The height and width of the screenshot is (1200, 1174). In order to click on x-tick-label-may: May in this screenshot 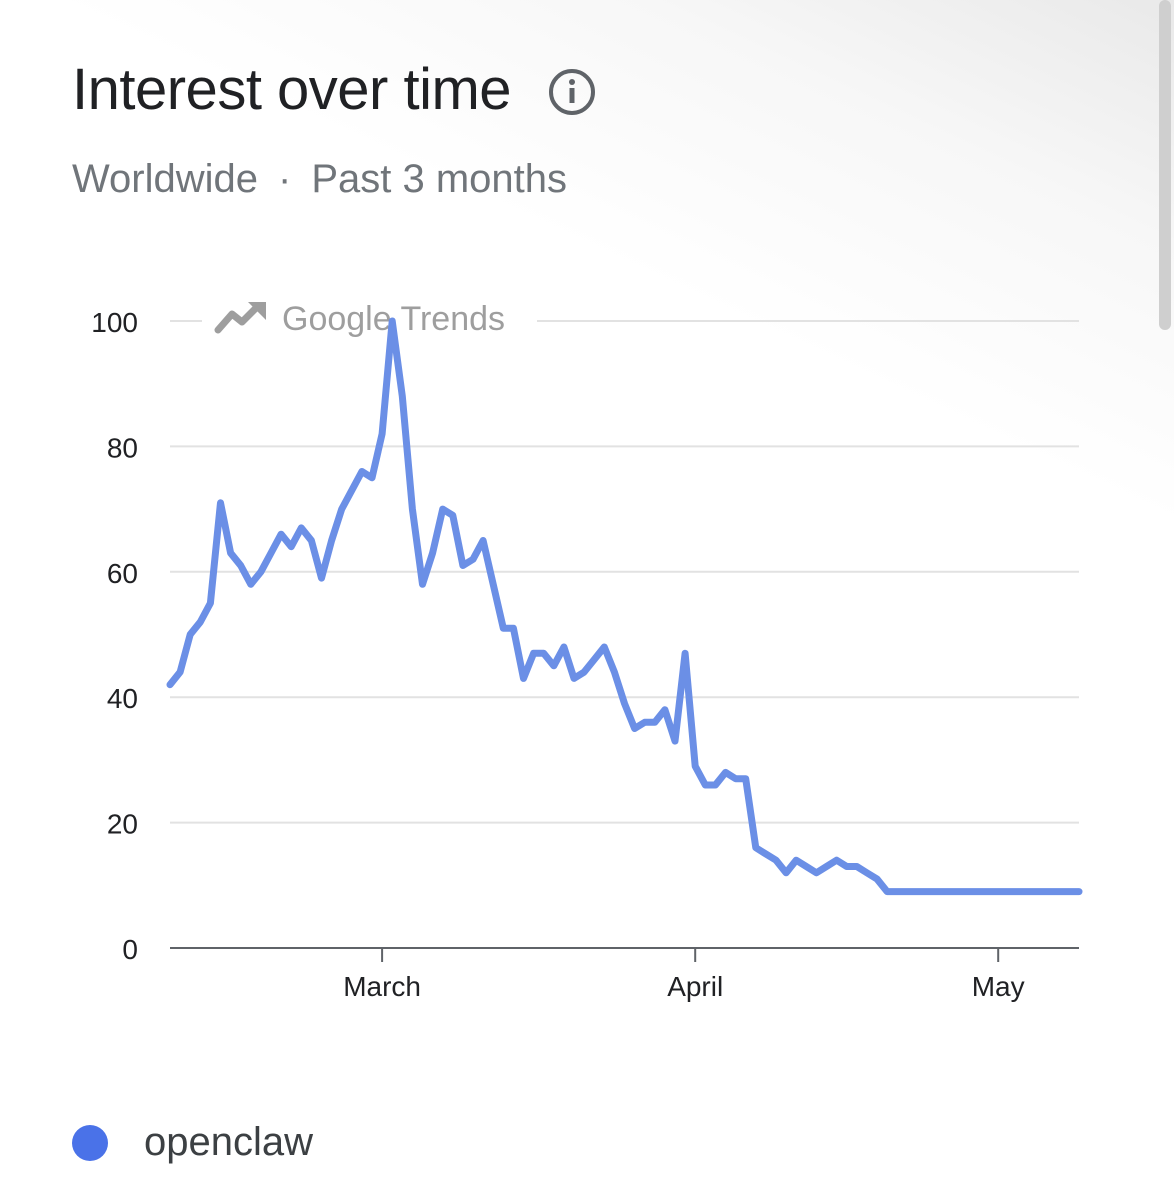, I will do `click(998, 986)`.